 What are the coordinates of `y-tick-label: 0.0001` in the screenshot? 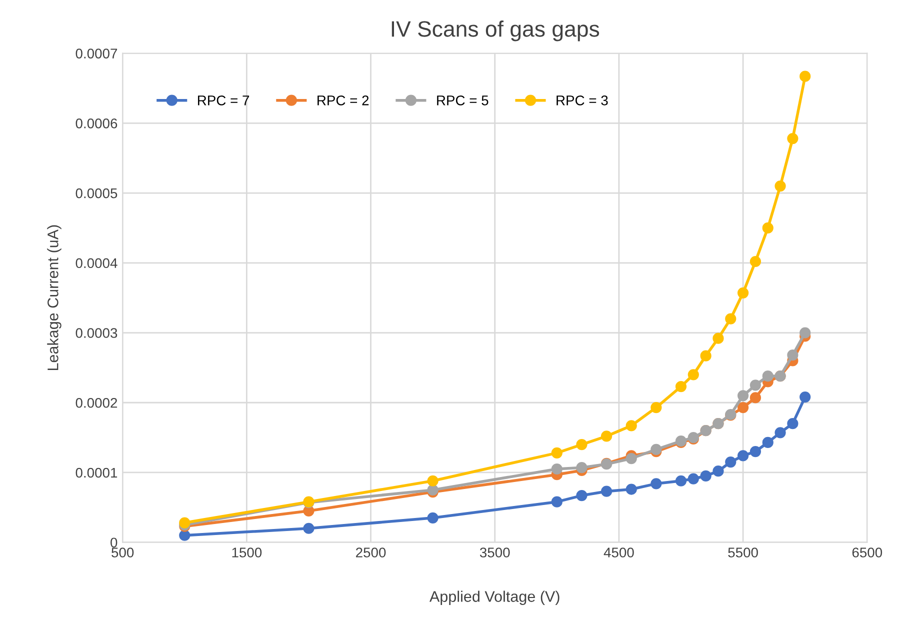 It's located at (97, 473).